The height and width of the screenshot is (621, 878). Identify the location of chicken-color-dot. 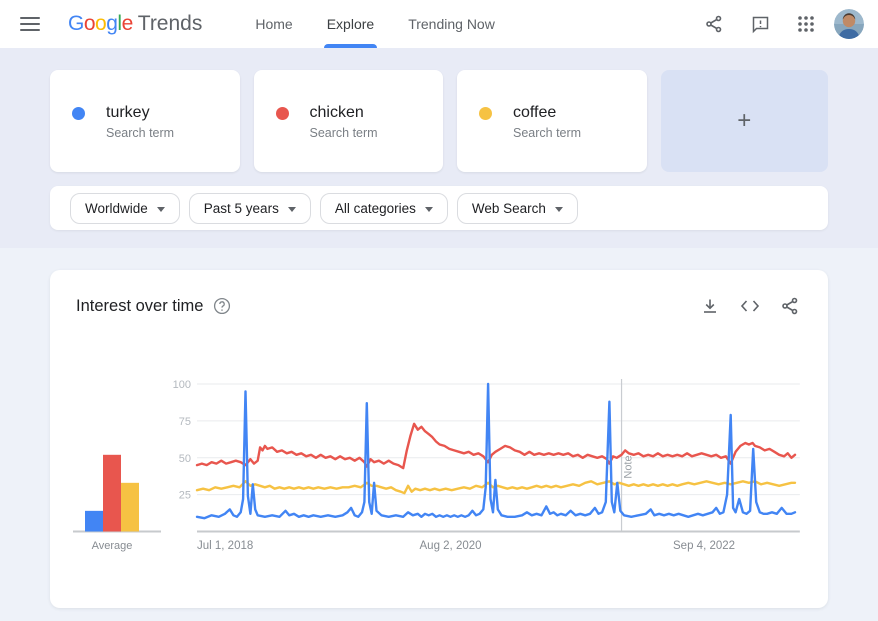
(282, 113).